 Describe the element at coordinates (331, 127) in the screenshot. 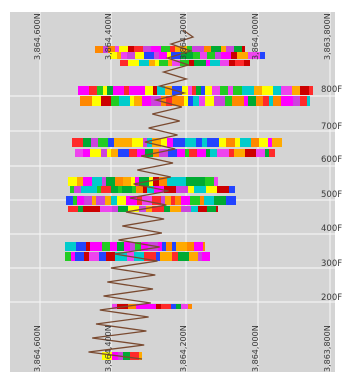

I see `elevation-label: 700F` at that location.